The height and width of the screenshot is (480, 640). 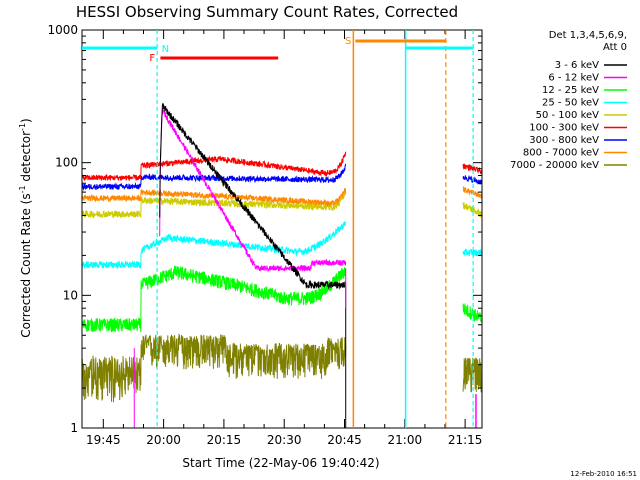 I want to click on x-tick-label: 21:00, so click(x=405, y=440).